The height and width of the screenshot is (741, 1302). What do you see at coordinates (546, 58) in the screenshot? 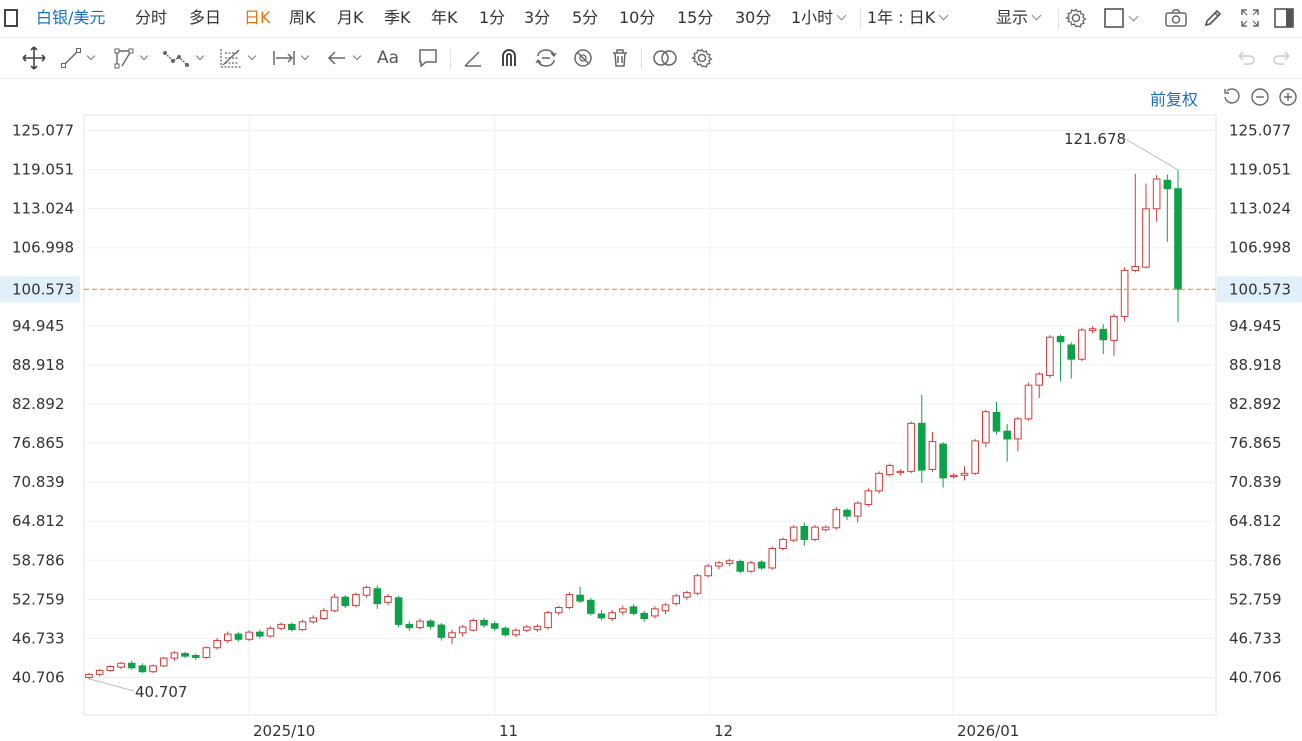
I see `sync-drawings-icon` at bounding box center [546, 58].